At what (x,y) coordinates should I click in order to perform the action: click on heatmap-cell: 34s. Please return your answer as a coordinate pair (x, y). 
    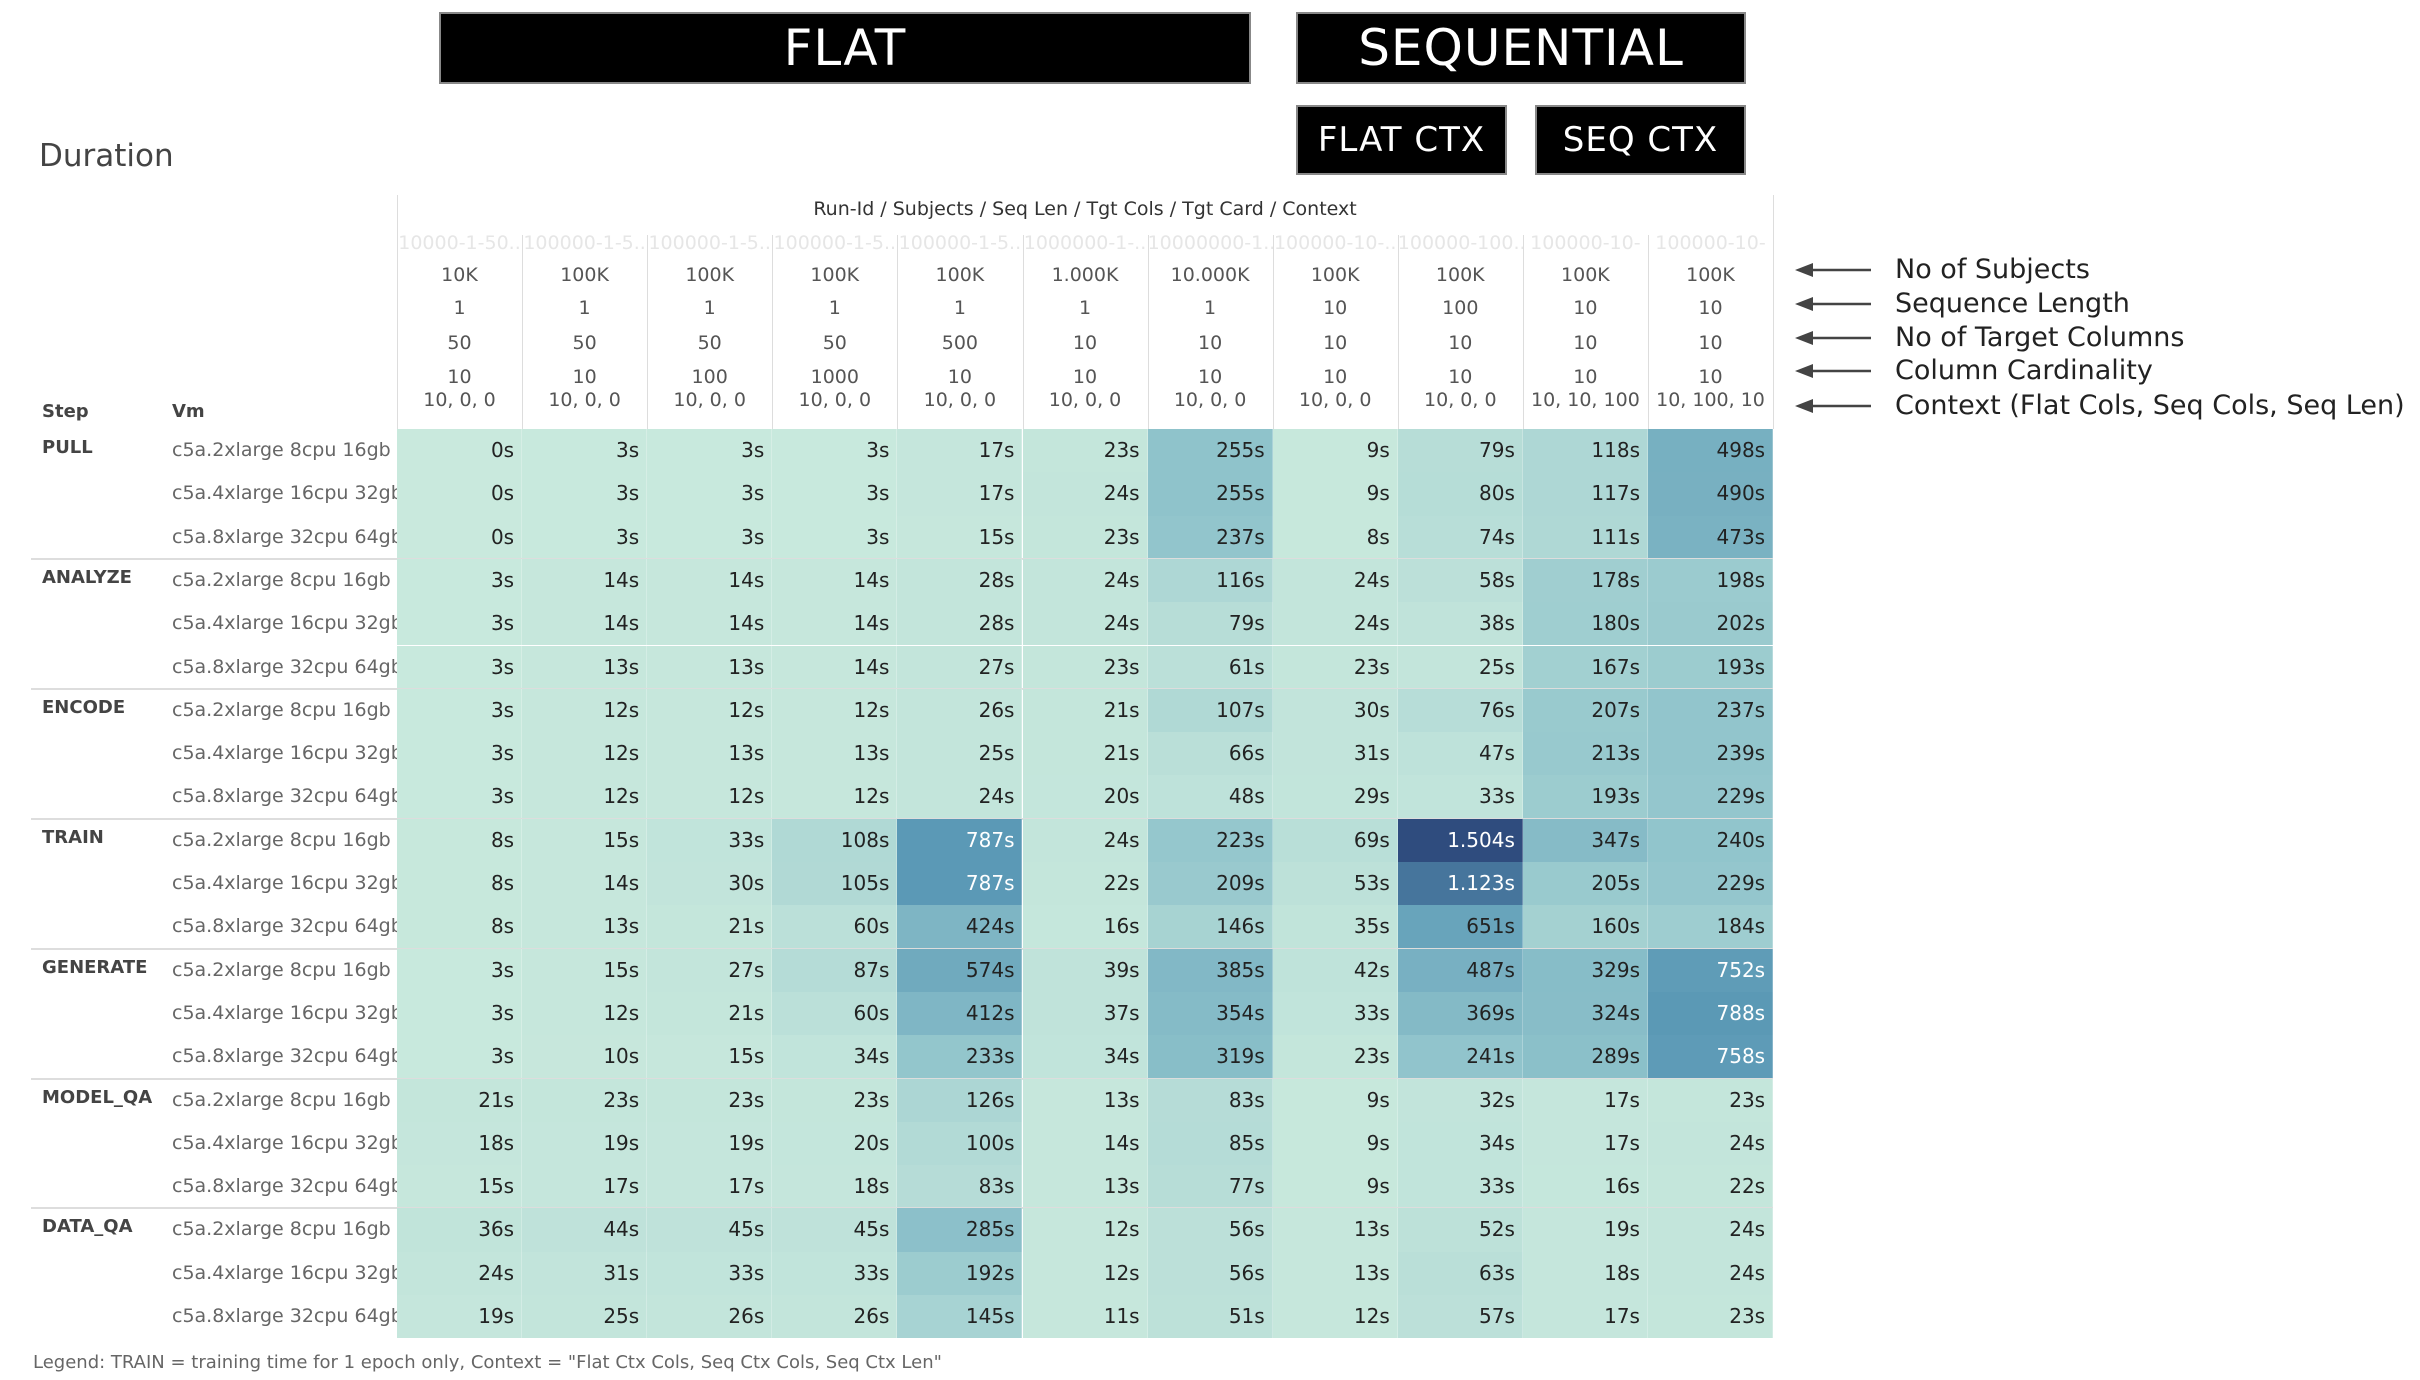
    Looking at the image, I should click on (835, 1057).